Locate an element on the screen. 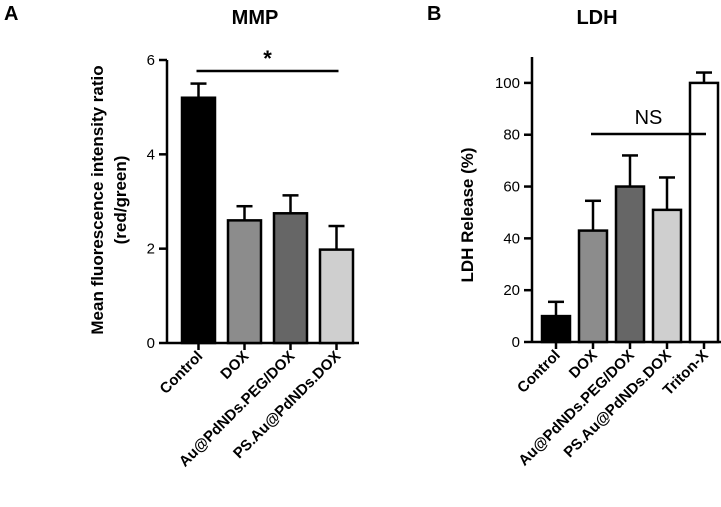 This screenshot has width=721, height=507. panel-b-ytick-label: 100 is located at coordinates (507, 83).